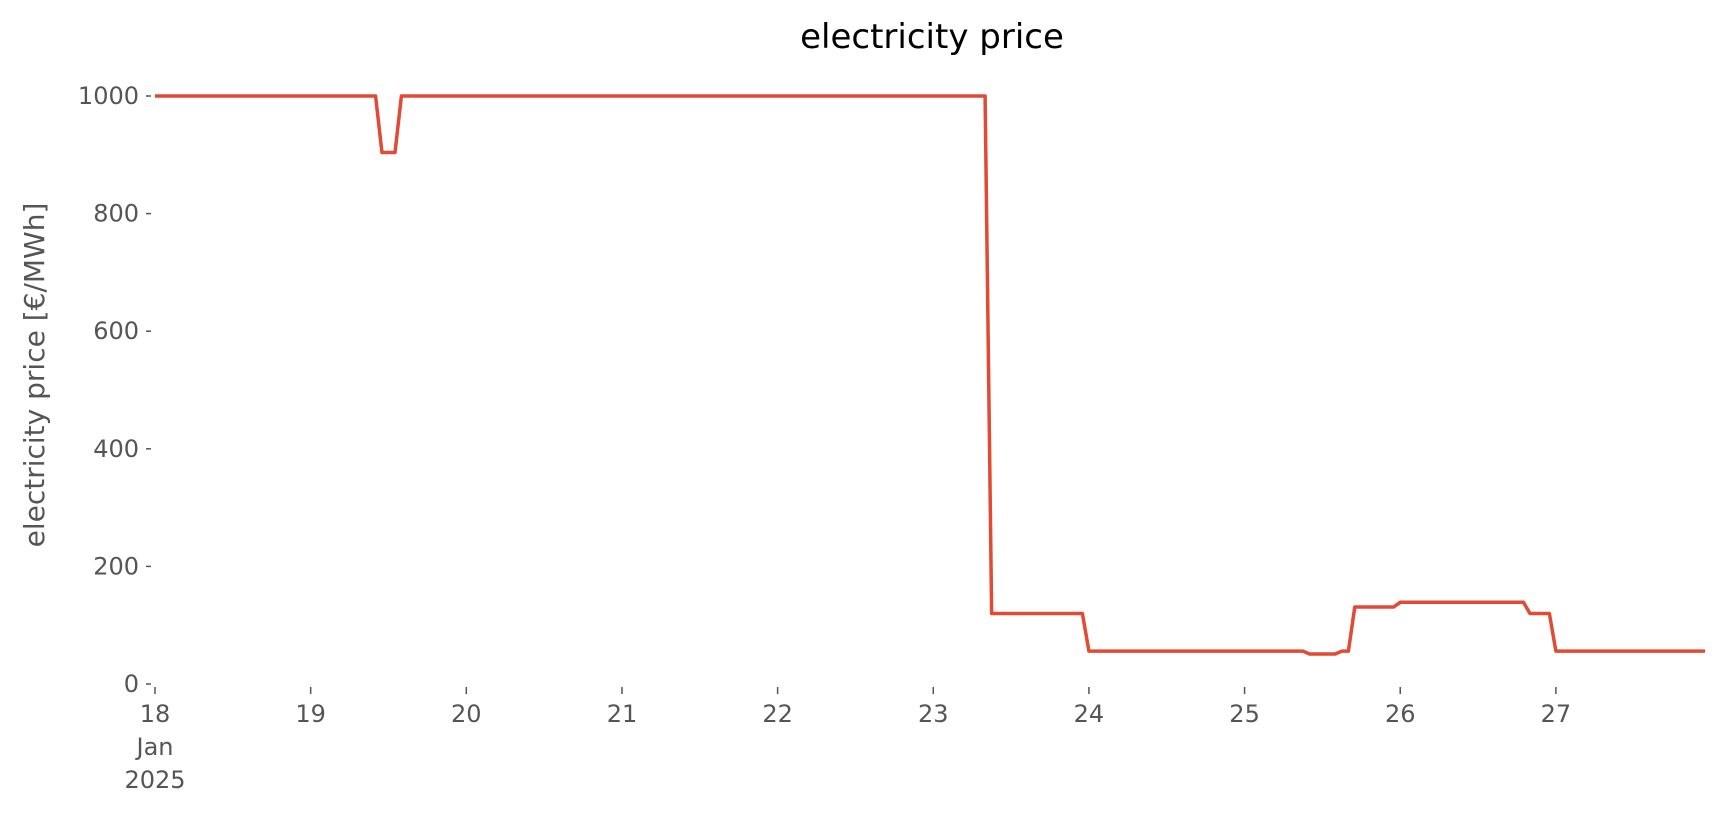 This screenshot has width=1724, height=815. I want to click on y-tick-label: 0, so click(131, 684).